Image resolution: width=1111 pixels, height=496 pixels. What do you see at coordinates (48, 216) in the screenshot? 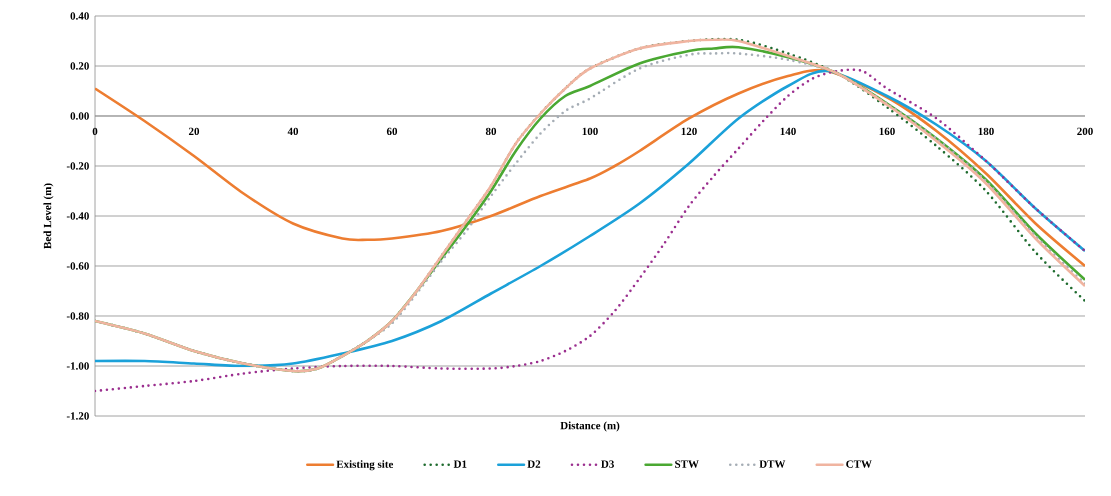
I see `y-axis-title: Bed Level (m)` at bounding box center [48, 216].